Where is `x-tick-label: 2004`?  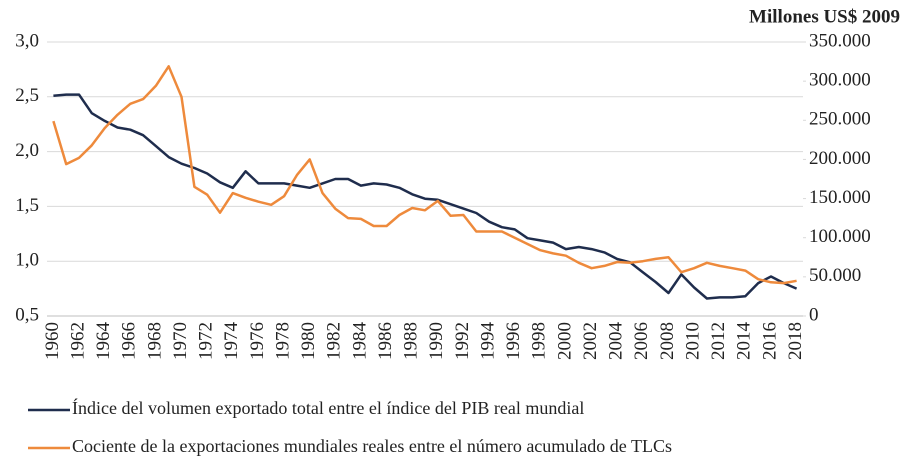 x-tick-label: 2004 is located at coordinates (616, 341).